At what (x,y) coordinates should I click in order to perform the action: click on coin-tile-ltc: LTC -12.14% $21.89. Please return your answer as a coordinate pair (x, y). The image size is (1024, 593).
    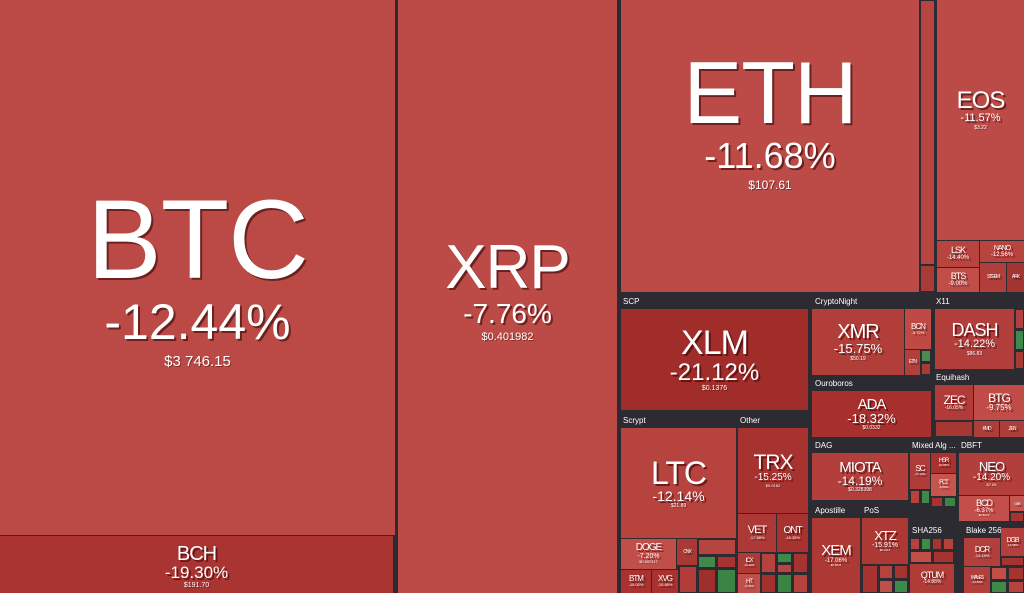
    Looking at the image, I should click on (678, 483).